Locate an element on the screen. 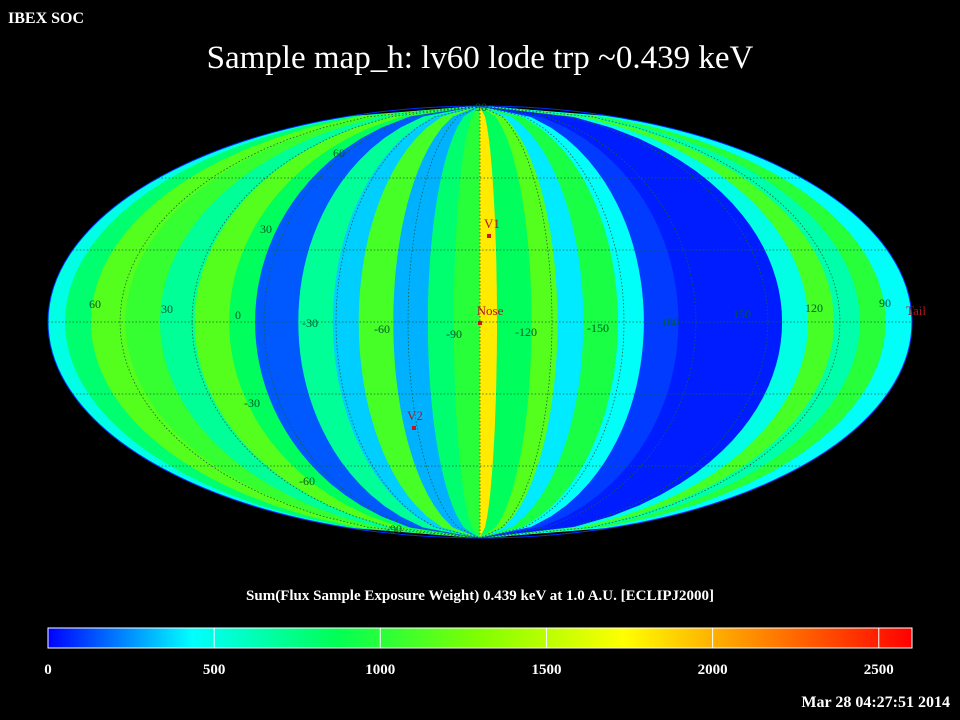  marker-nose-dot is located at coordinates (480, 323).